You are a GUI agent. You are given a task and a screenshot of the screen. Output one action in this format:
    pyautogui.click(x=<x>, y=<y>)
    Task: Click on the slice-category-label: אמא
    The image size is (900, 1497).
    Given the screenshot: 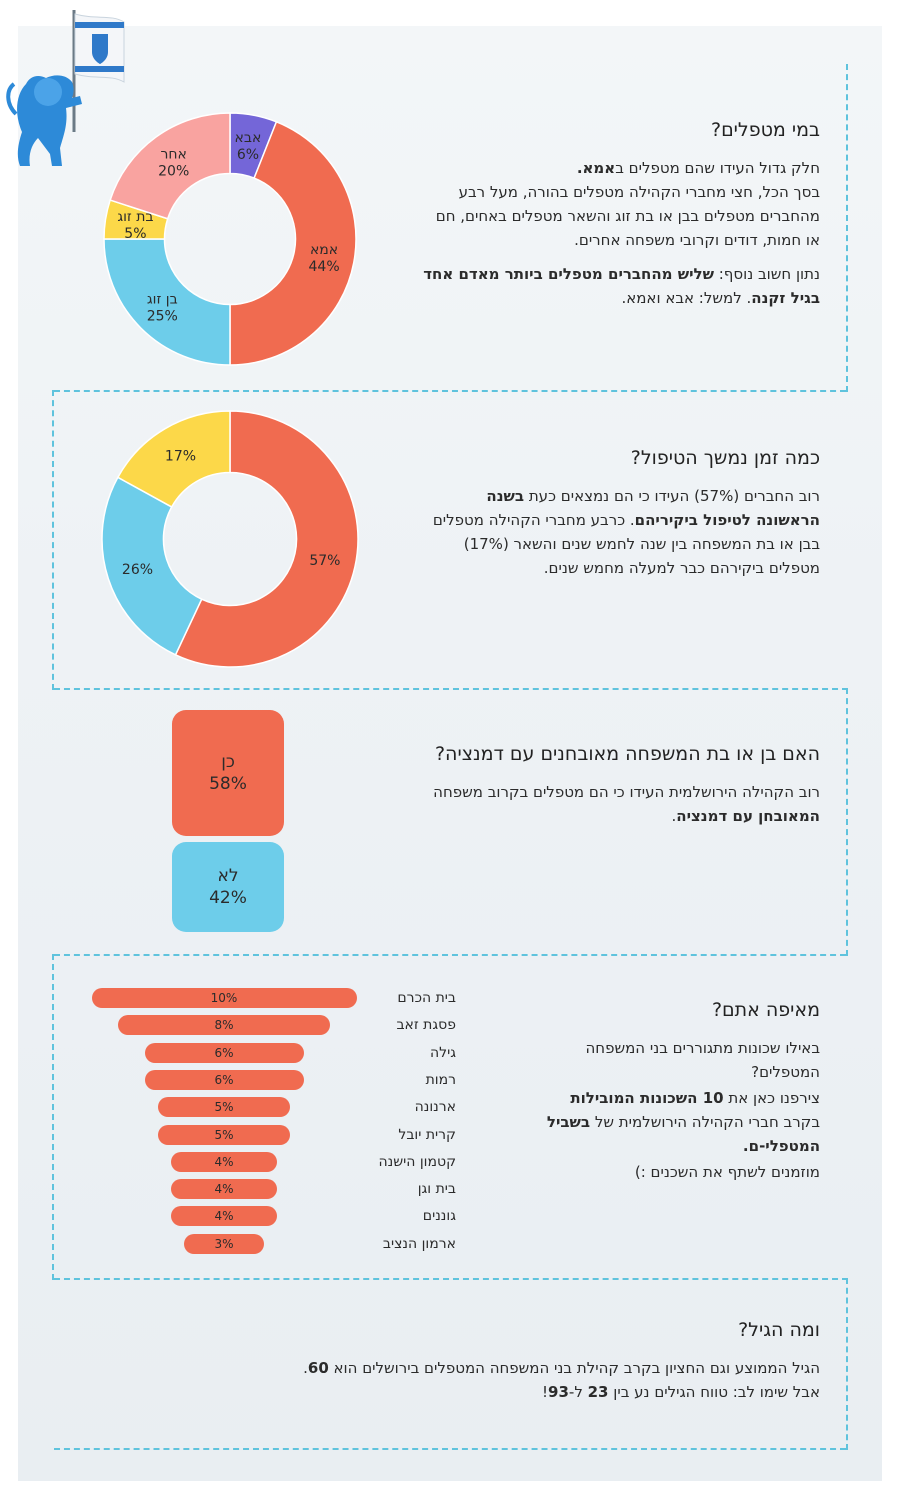 What is the action you would take?
    pyautogui.click(x=324, y=250)
    